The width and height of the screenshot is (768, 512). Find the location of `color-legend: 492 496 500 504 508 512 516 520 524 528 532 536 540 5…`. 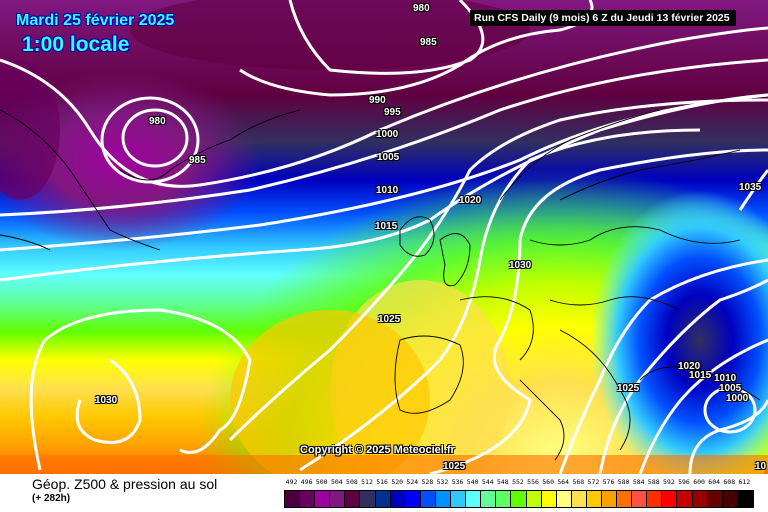

color-legend: 492 496 500 504 508 512 516 520 524 528 532 536 540 5… is located at coordinates (519, 493).